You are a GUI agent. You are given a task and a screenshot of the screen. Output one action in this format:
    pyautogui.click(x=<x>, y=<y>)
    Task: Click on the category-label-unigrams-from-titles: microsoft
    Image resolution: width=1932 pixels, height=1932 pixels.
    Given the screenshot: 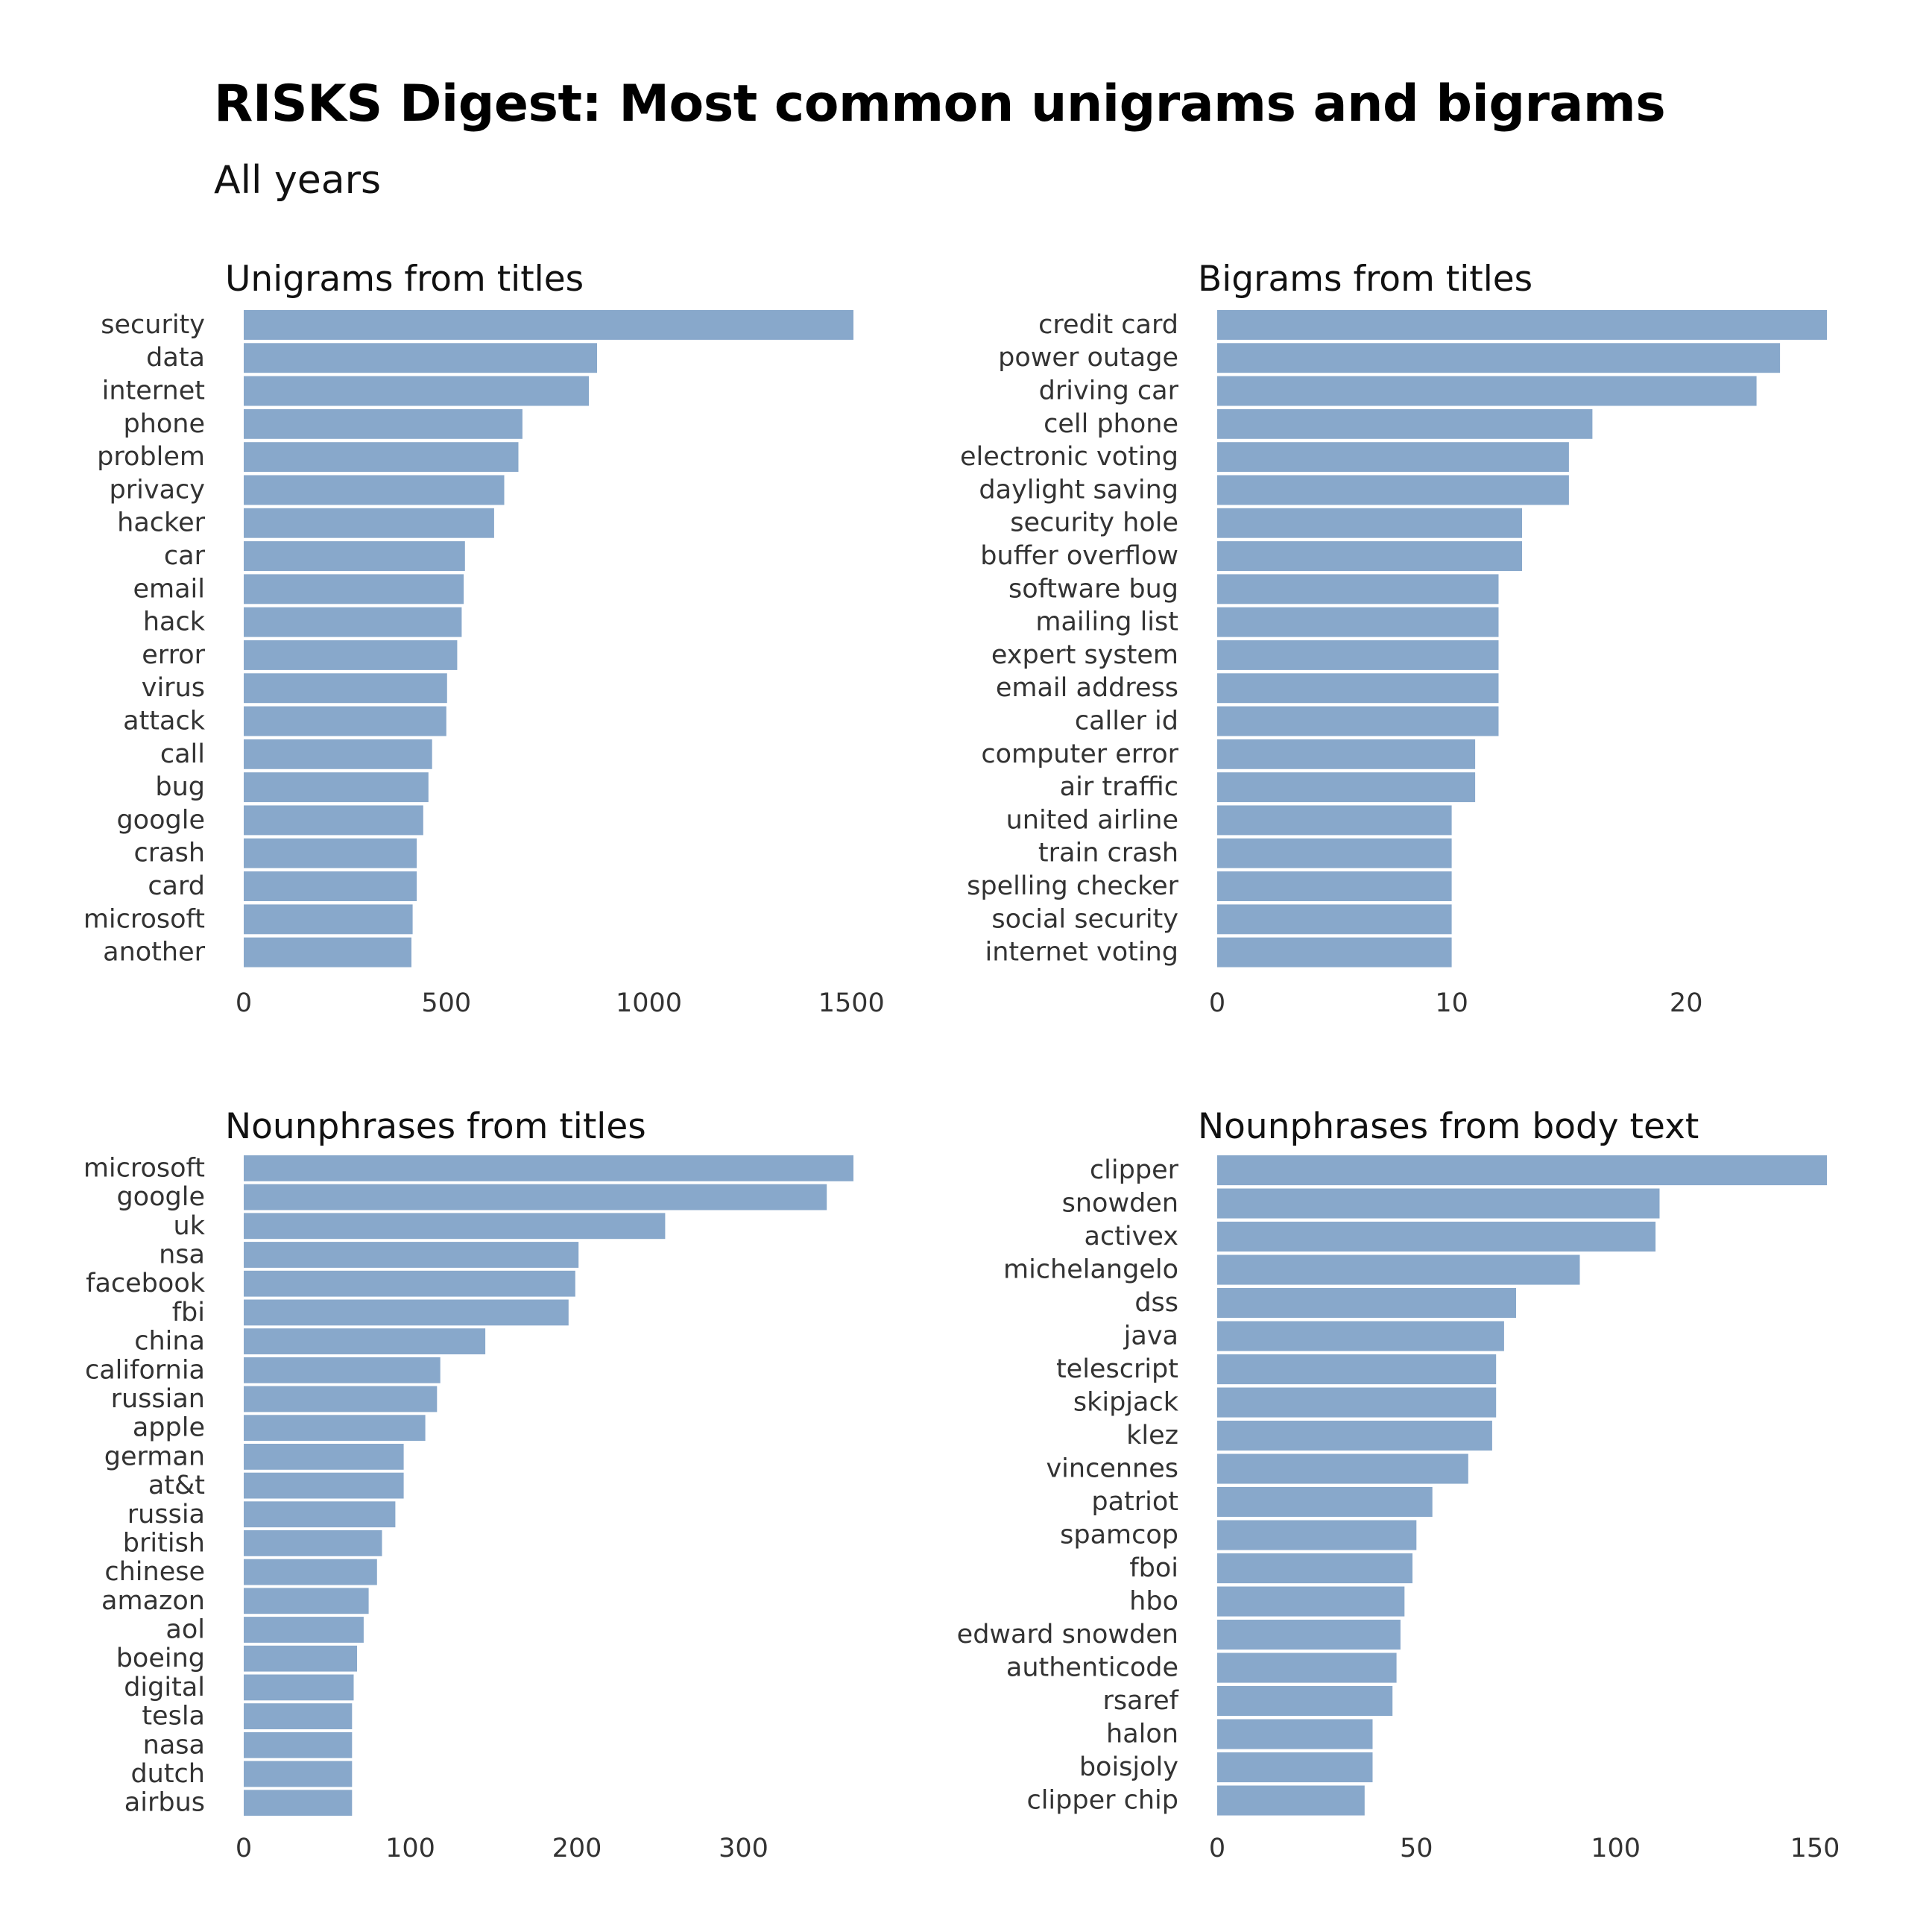 What is the action you would take?
    pyautogui.click(x=144, y=919)
    